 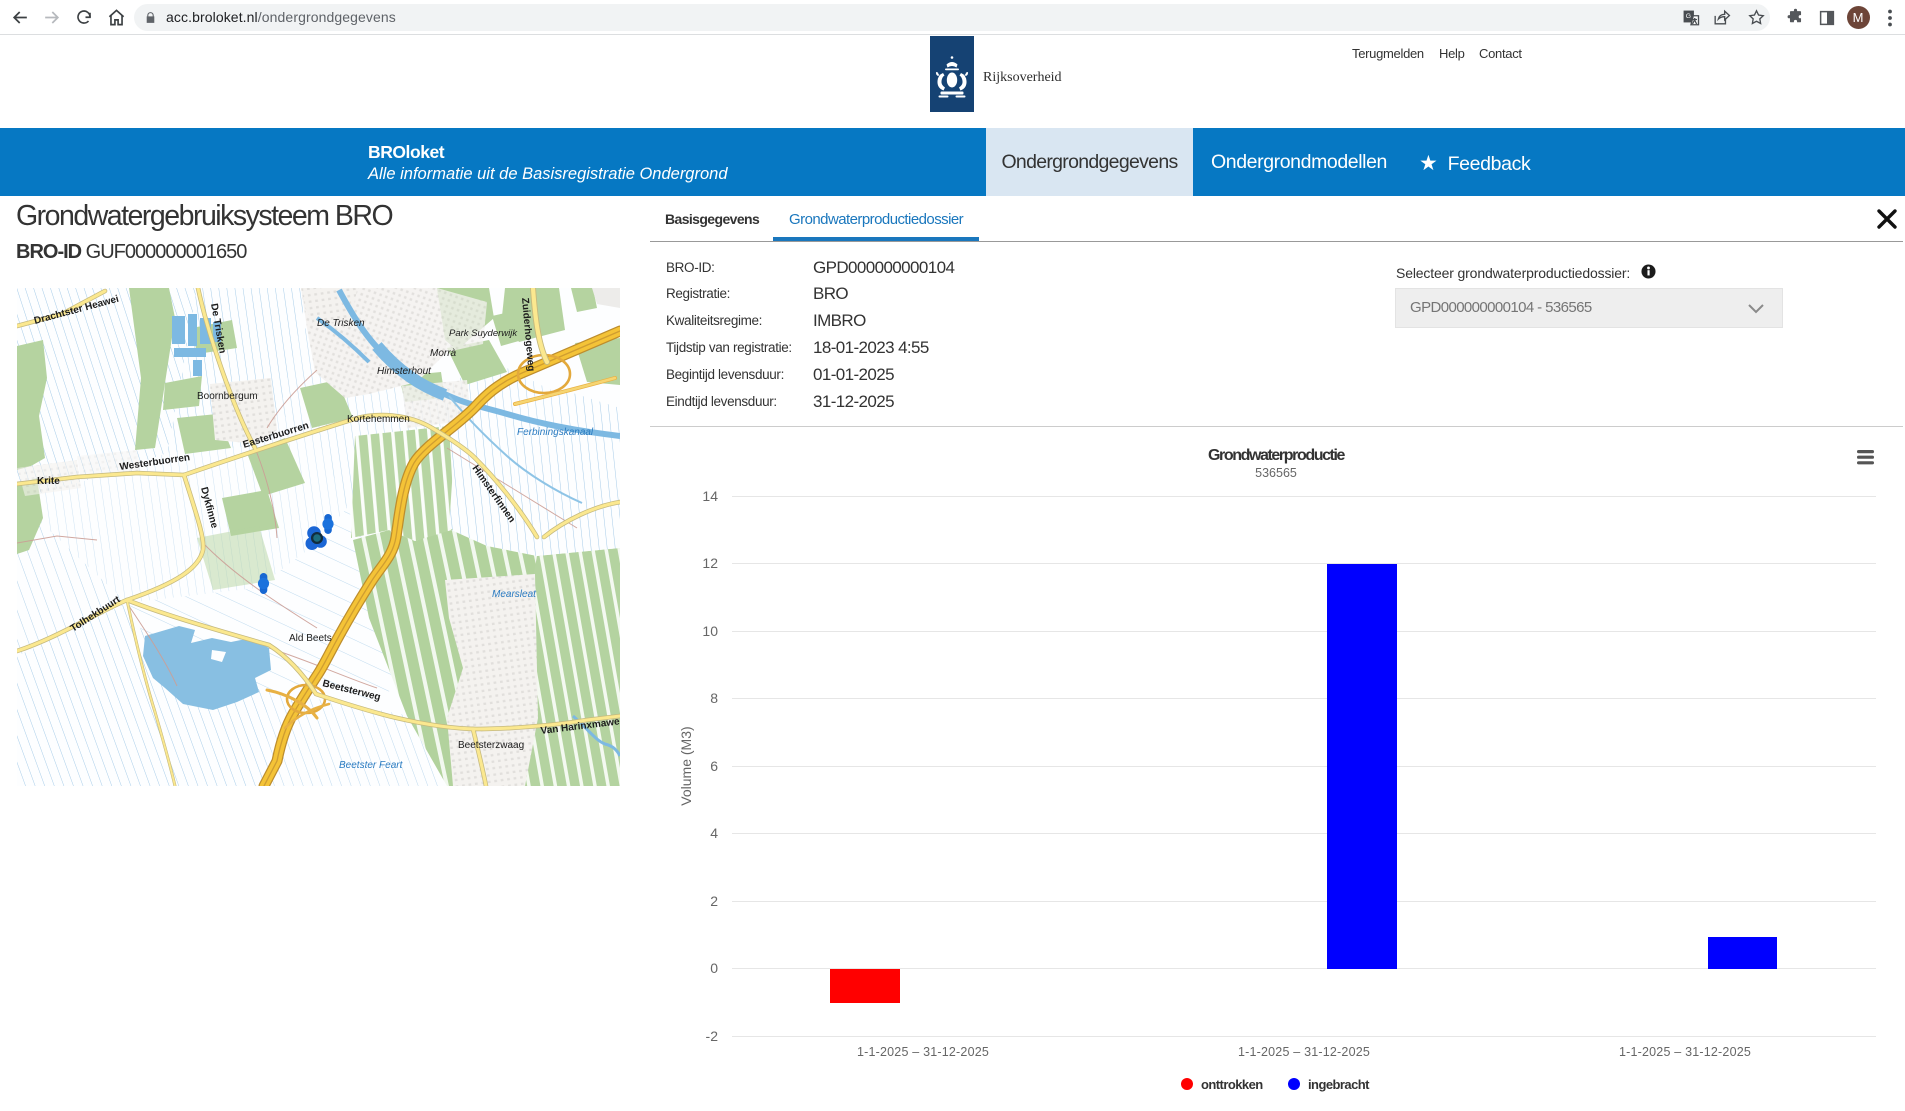 I want to click on svg-text: Park Suyderwijk, so click(x=483, y=333).